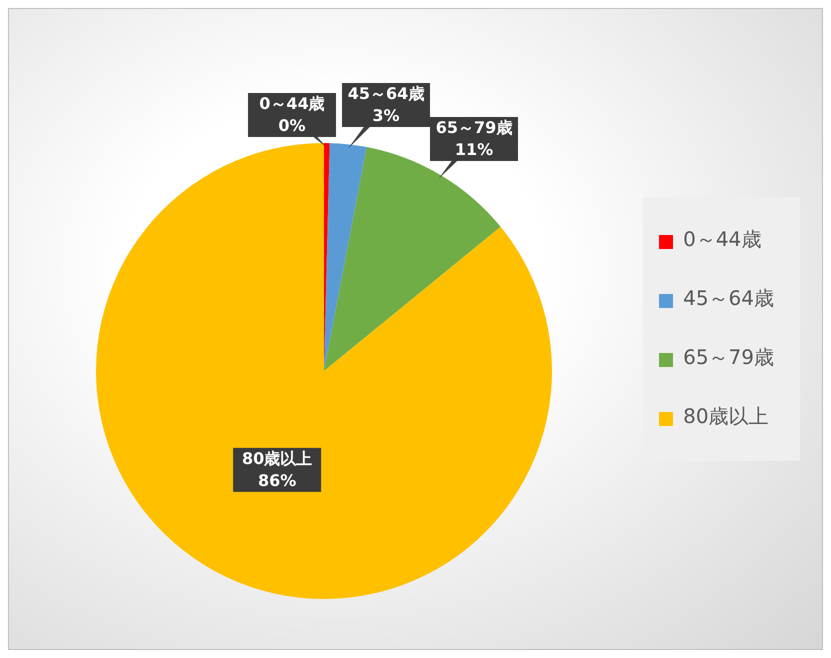  I want to click on data-label: 3%, so click(386, 115).